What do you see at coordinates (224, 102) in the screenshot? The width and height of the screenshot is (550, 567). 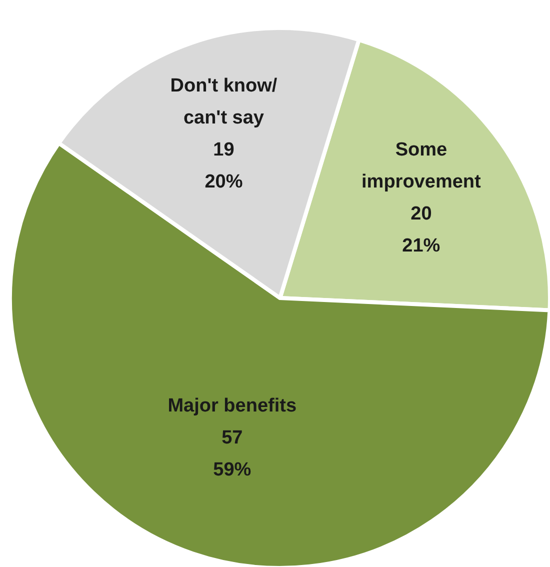 I see `slice-label: Don't know/ can't say` at bounding box center [224, 102].